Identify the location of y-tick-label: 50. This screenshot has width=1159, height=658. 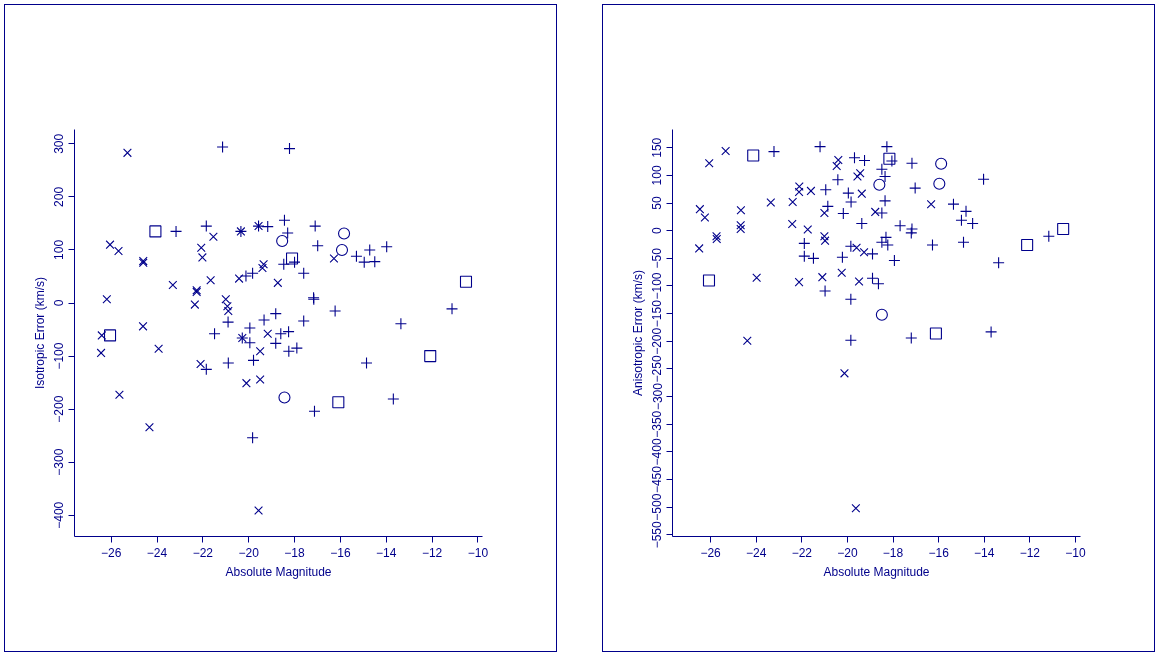
(657, 203).